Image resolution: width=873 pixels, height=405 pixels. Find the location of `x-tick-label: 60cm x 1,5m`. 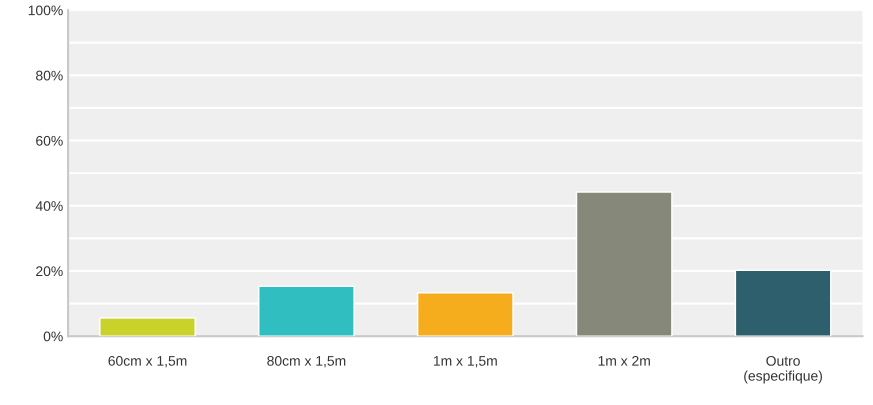

x-tick-label: 60cm x 1,5m is located at coordinates (147, 362).